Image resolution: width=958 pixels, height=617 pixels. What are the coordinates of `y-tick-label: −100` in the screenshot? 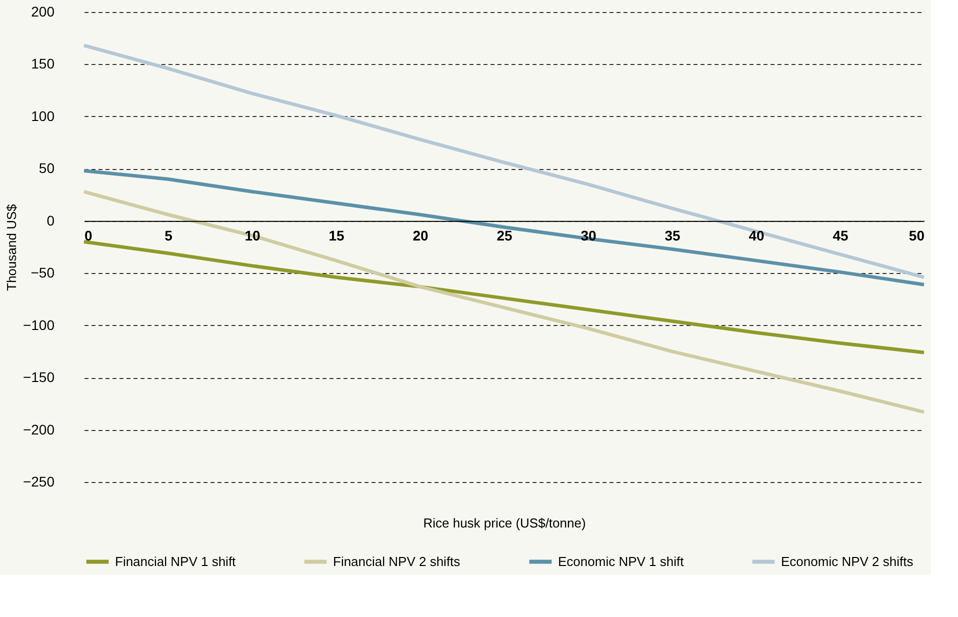 It's located at (38, 324).